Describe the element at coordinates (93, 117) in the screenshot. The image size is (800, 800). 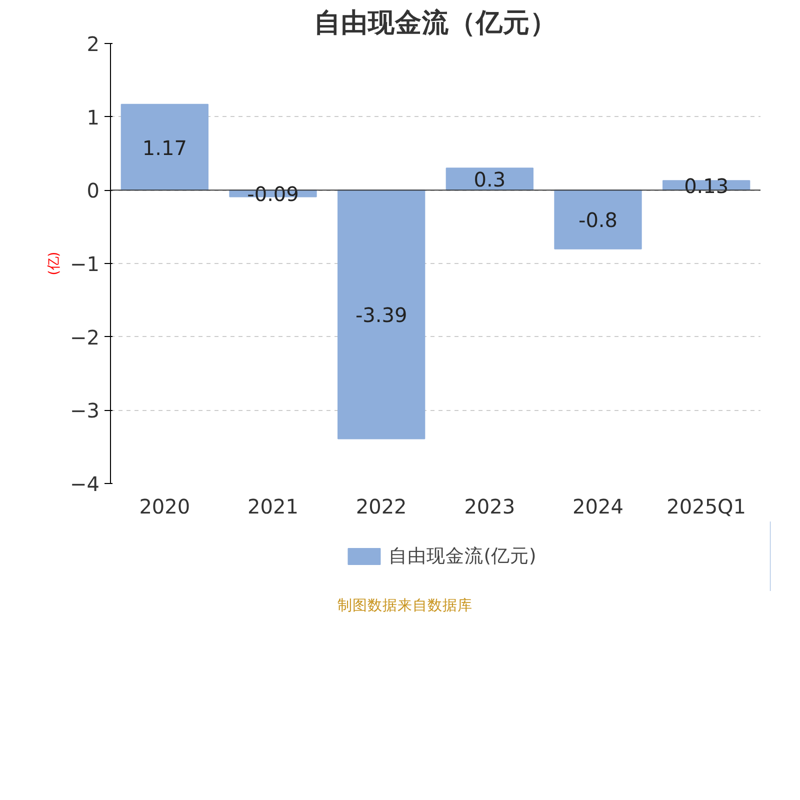
I see `y-tick-label: 1` at that location.